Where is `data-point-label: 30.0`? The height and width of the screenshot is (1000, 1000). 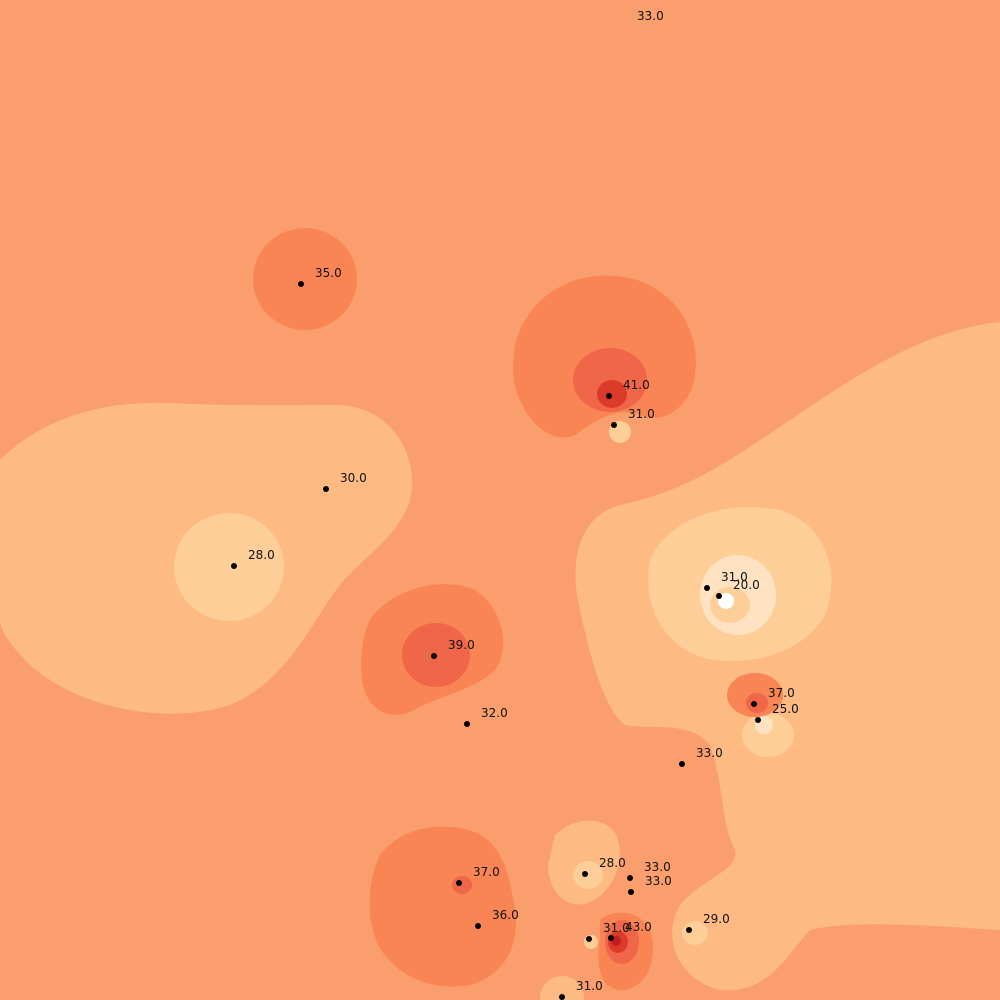 data-point-label: 30.0 is located at coordinates (353, 478).